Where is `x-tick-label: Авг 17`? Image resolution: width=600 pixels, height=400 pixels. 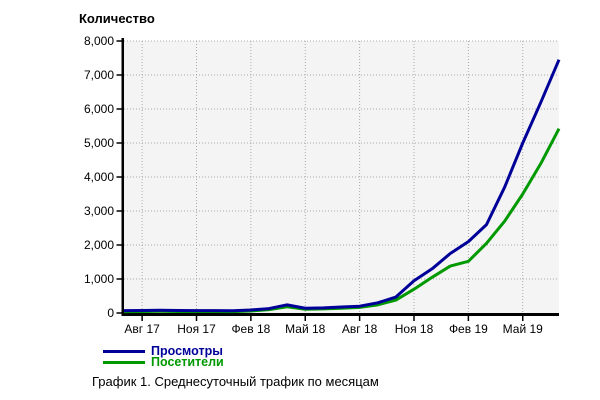
x-tick-label: Авг 17 is located at coordinates (142, 329).